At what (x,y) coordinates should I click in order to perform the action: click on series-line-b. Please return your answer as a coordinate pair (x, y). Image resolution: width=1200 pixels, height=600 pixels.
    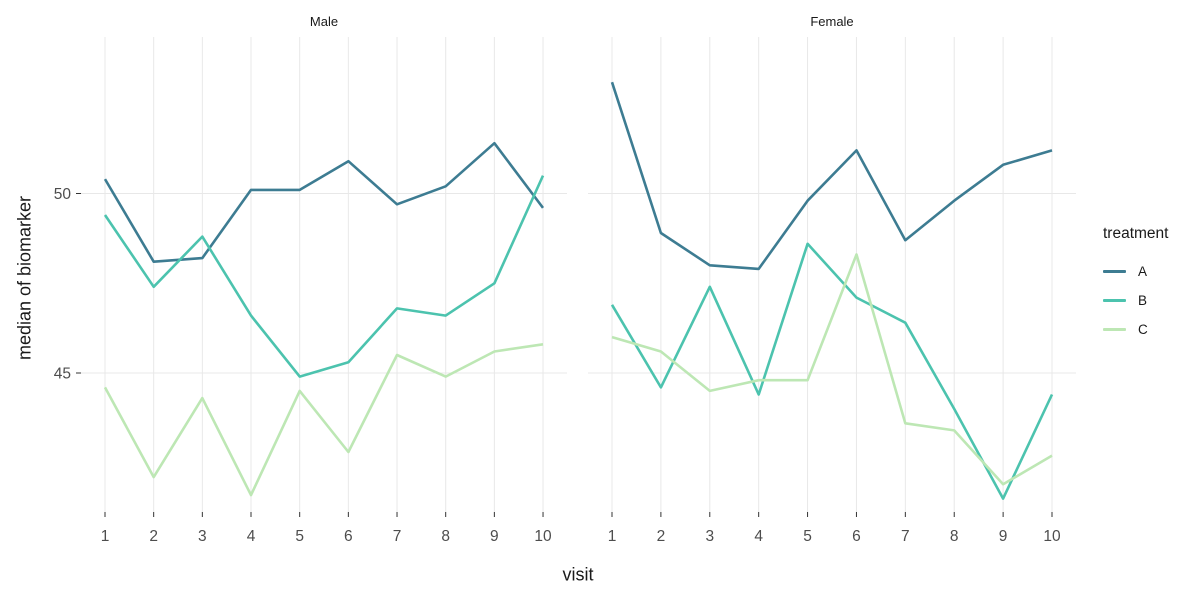
    Looking at the image, I should click on (324, 276).